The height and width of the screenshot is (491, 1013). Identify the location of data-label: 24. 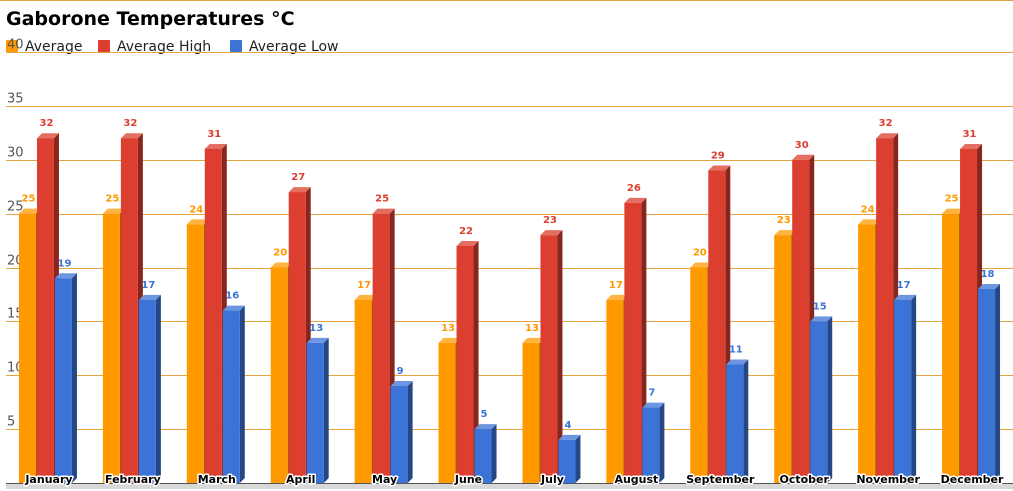
(868, 209).